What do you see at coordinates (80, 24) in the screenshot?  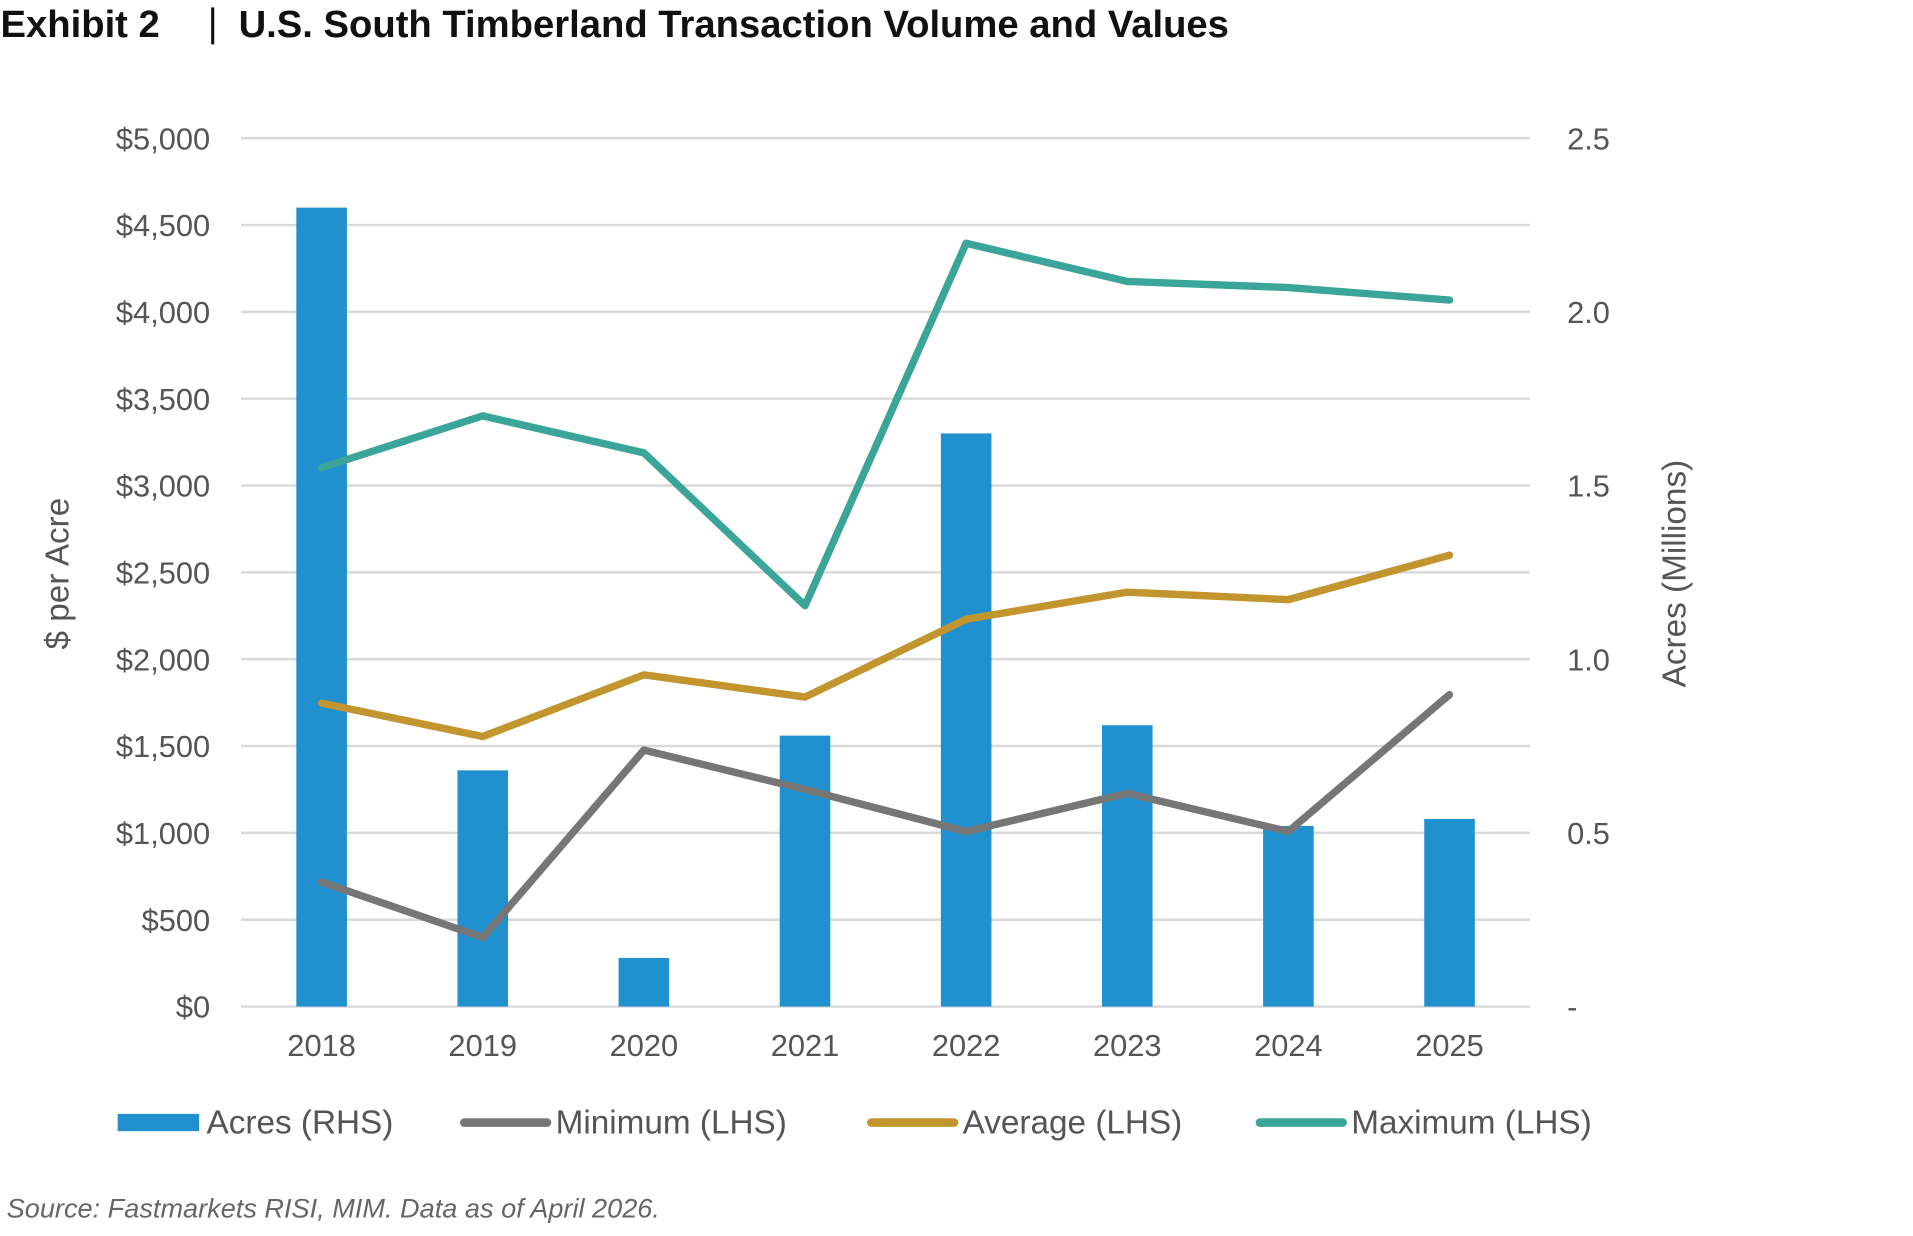 I see `chart-title-left: Exhibit 2` at bounding box center [80, 24].